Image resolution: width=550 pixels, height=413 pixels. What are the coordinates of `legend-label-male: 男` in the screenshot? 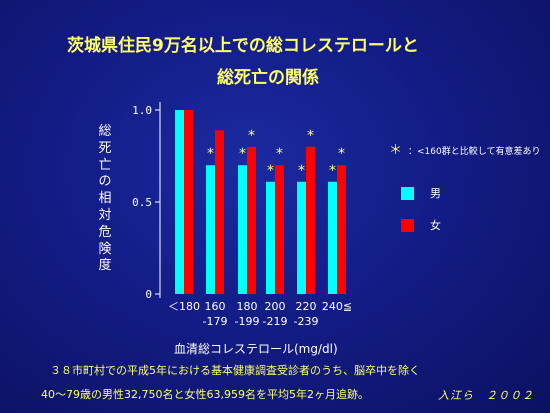 It's located at (435, 193).